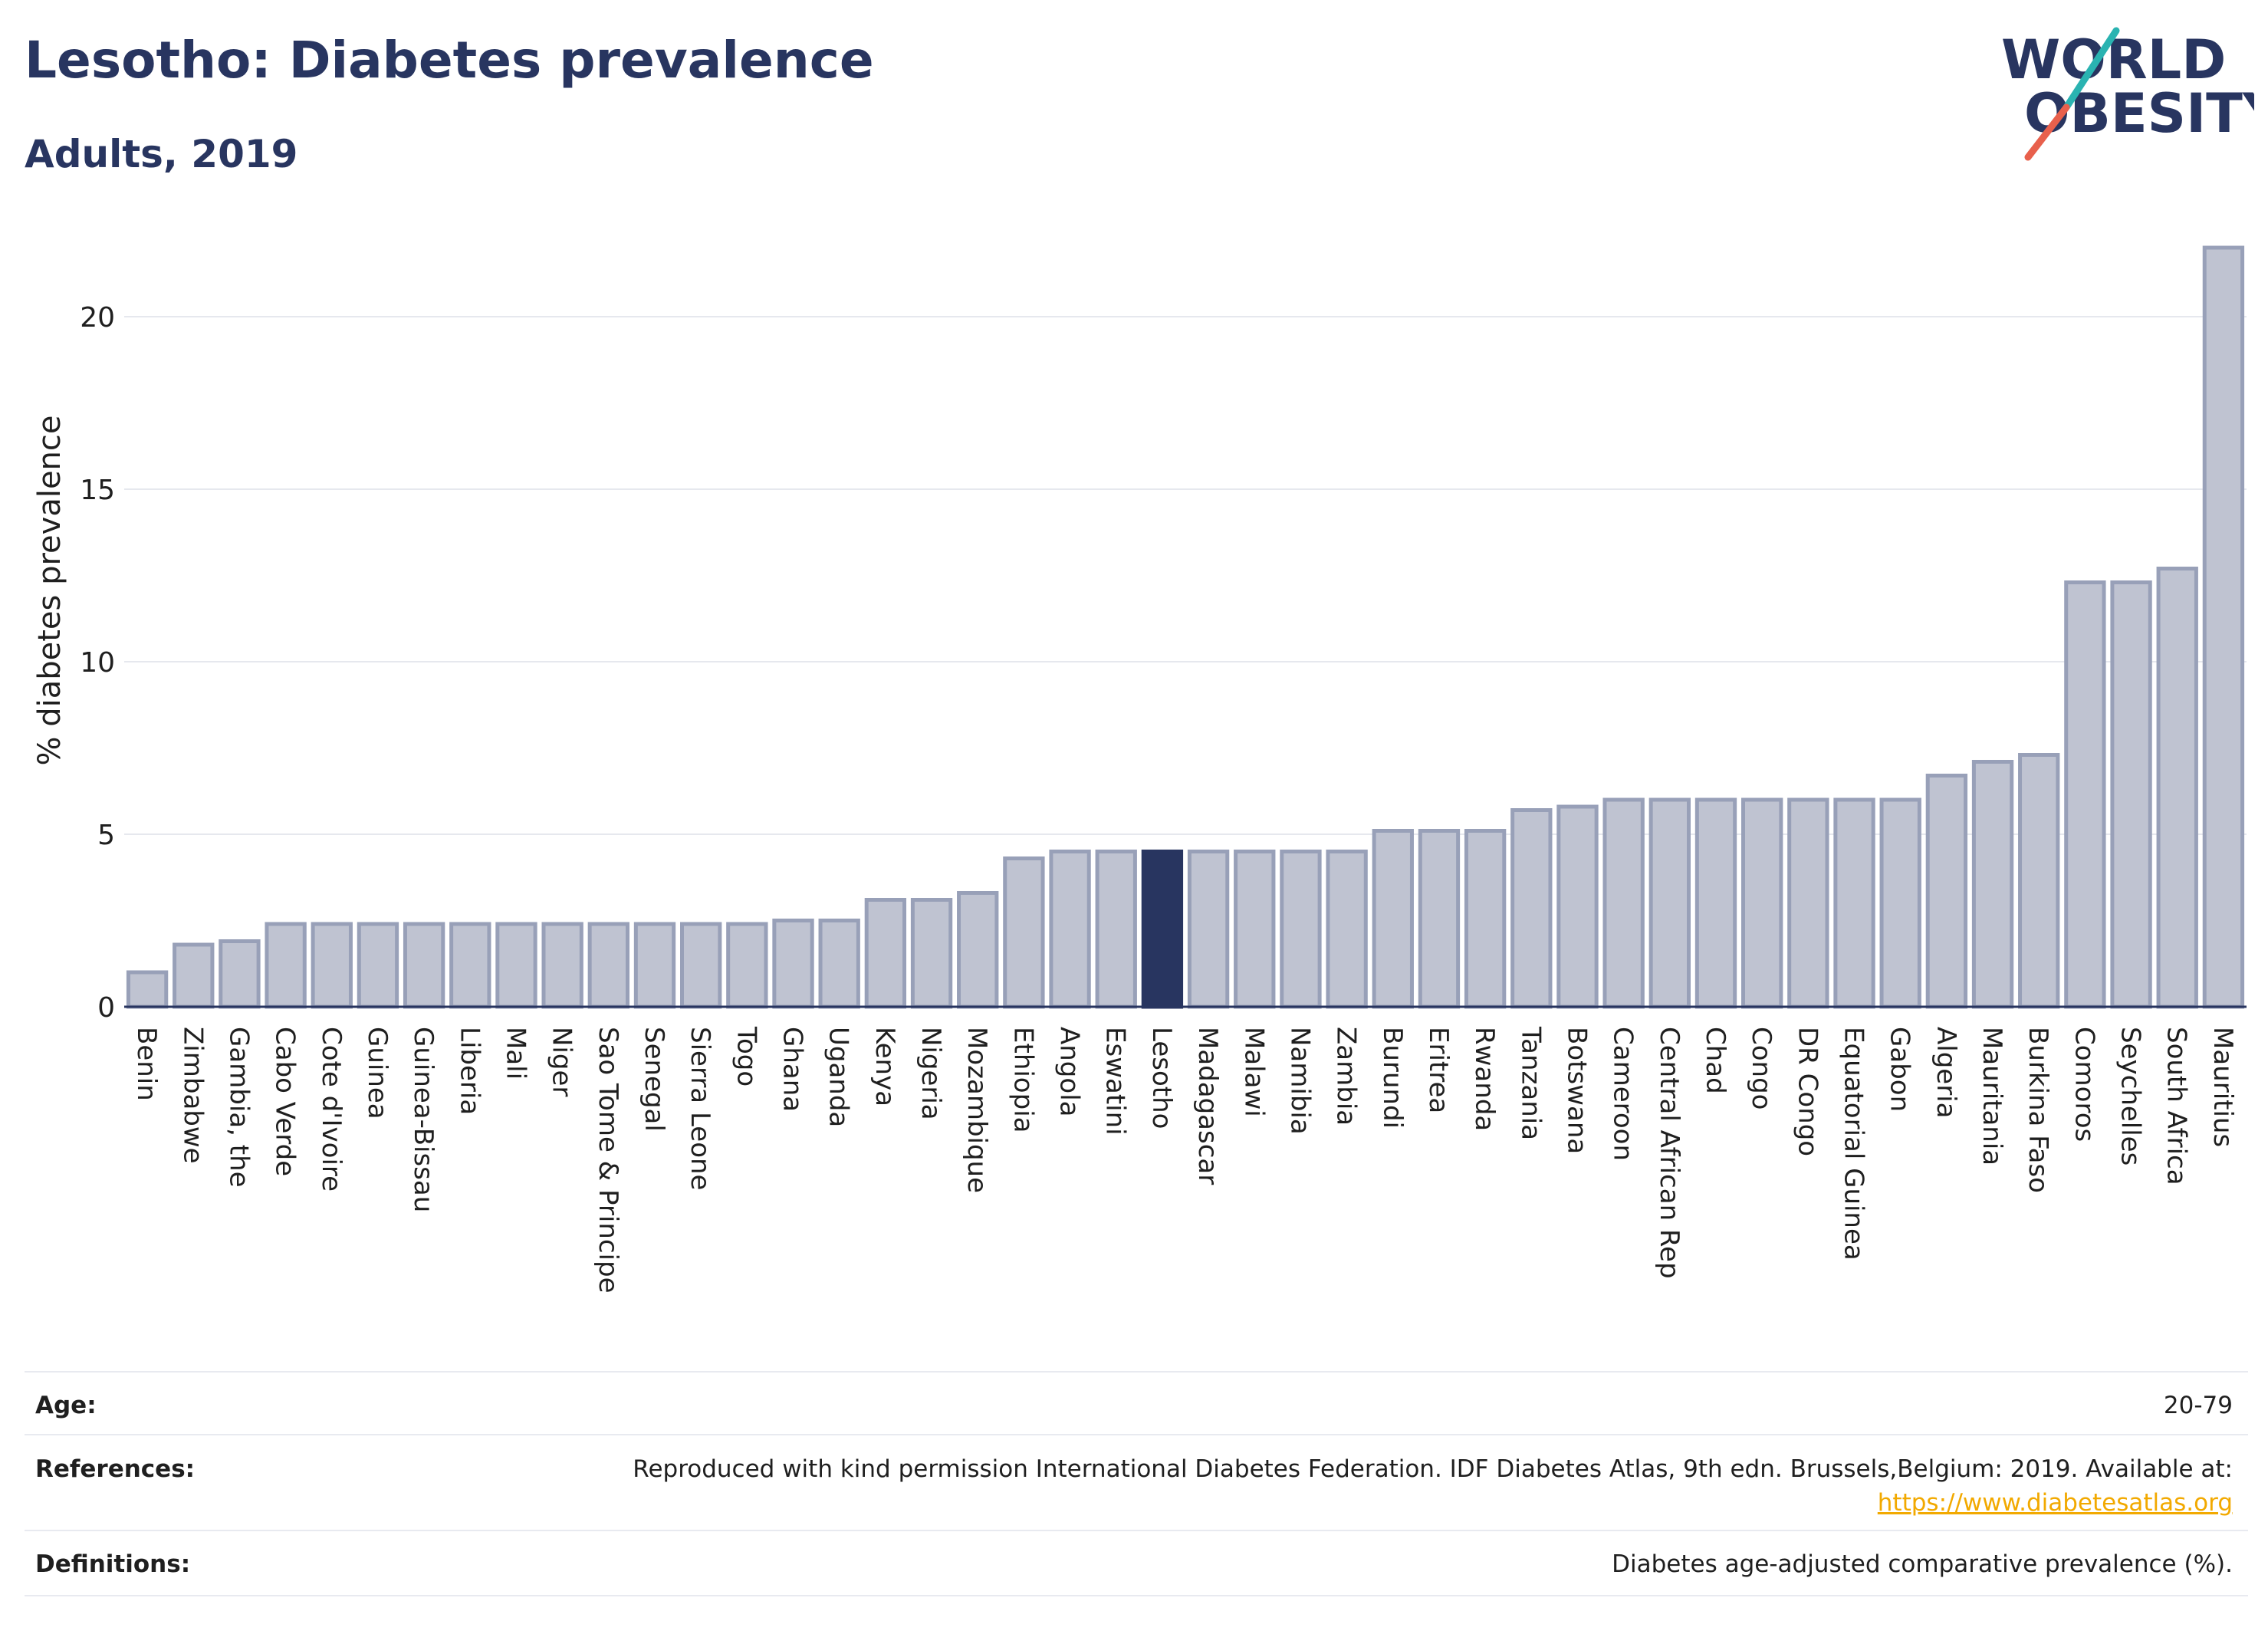  What do you see at coordinates (113, 1564) in the screenshot?
I see `definitions-label: Definitions:` at bounding box center [113, 1564].